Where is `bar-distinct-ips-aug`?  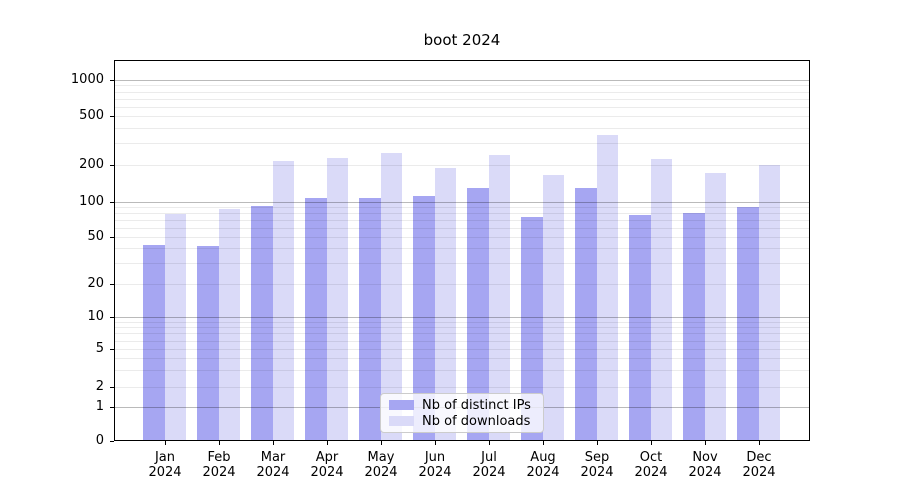
bar-distinct-ips-aug is located at coordinates (532, 328).